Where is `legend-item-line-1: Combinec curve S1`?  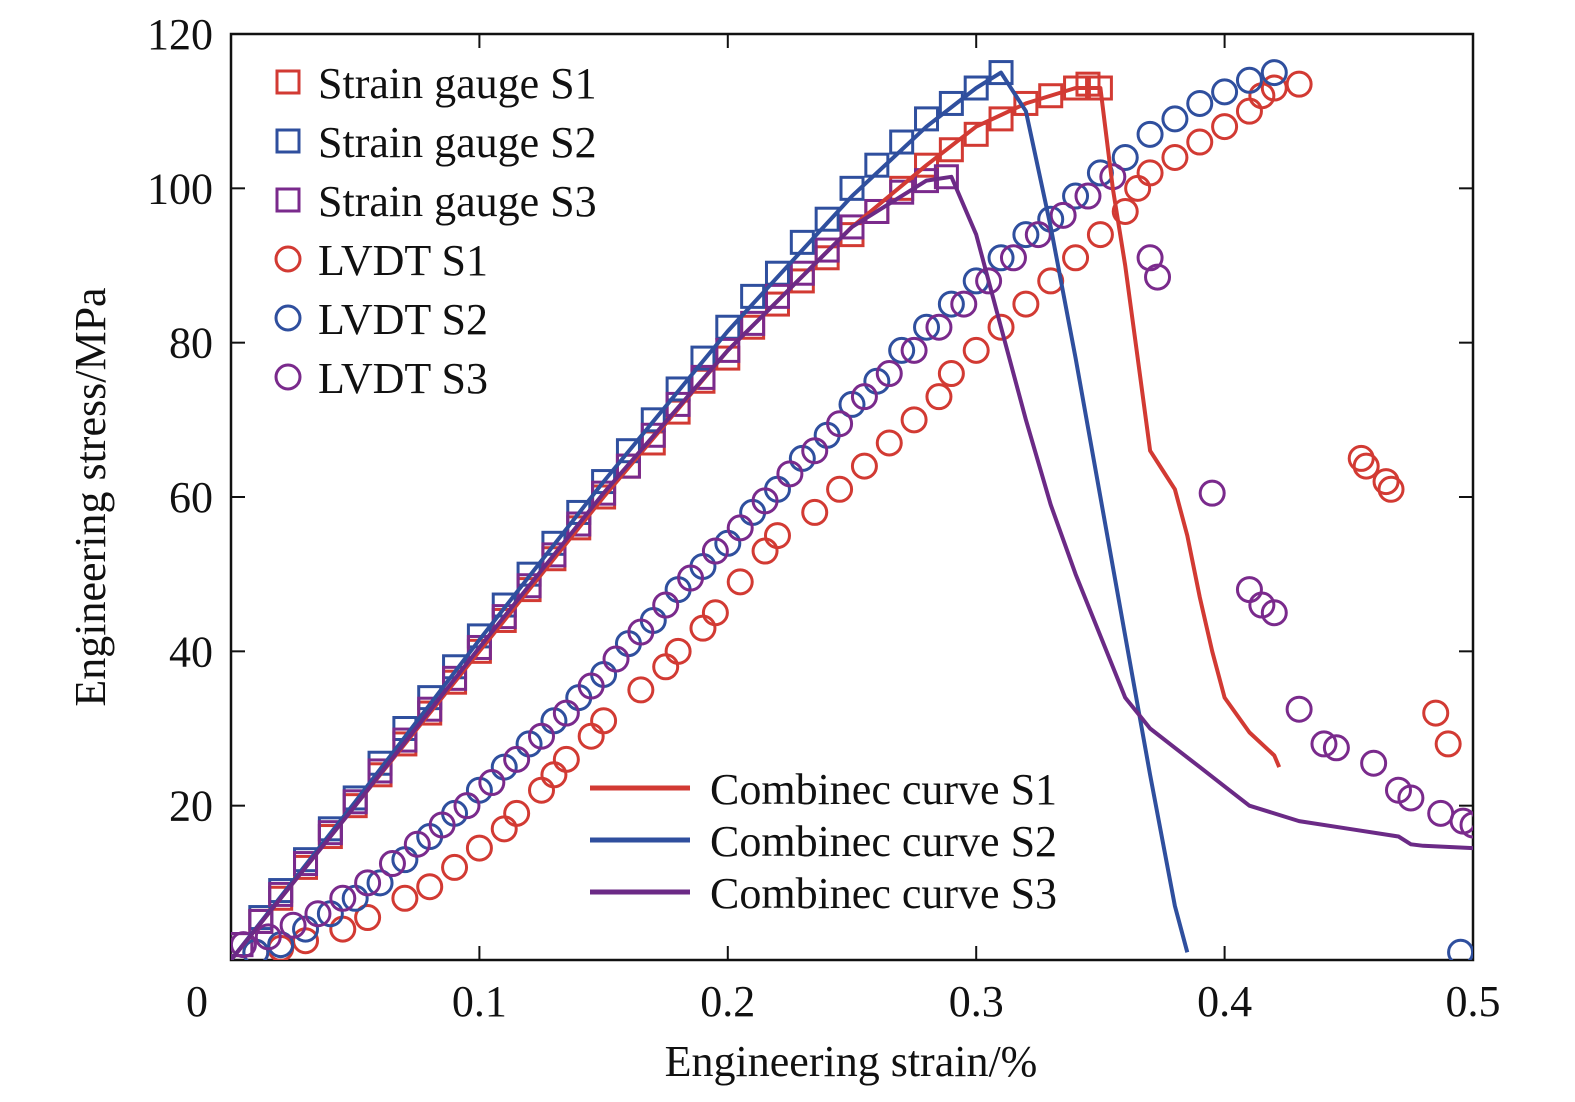
legend-item-line-1: Combinec curve S1 is located at coordinates (823, 789).